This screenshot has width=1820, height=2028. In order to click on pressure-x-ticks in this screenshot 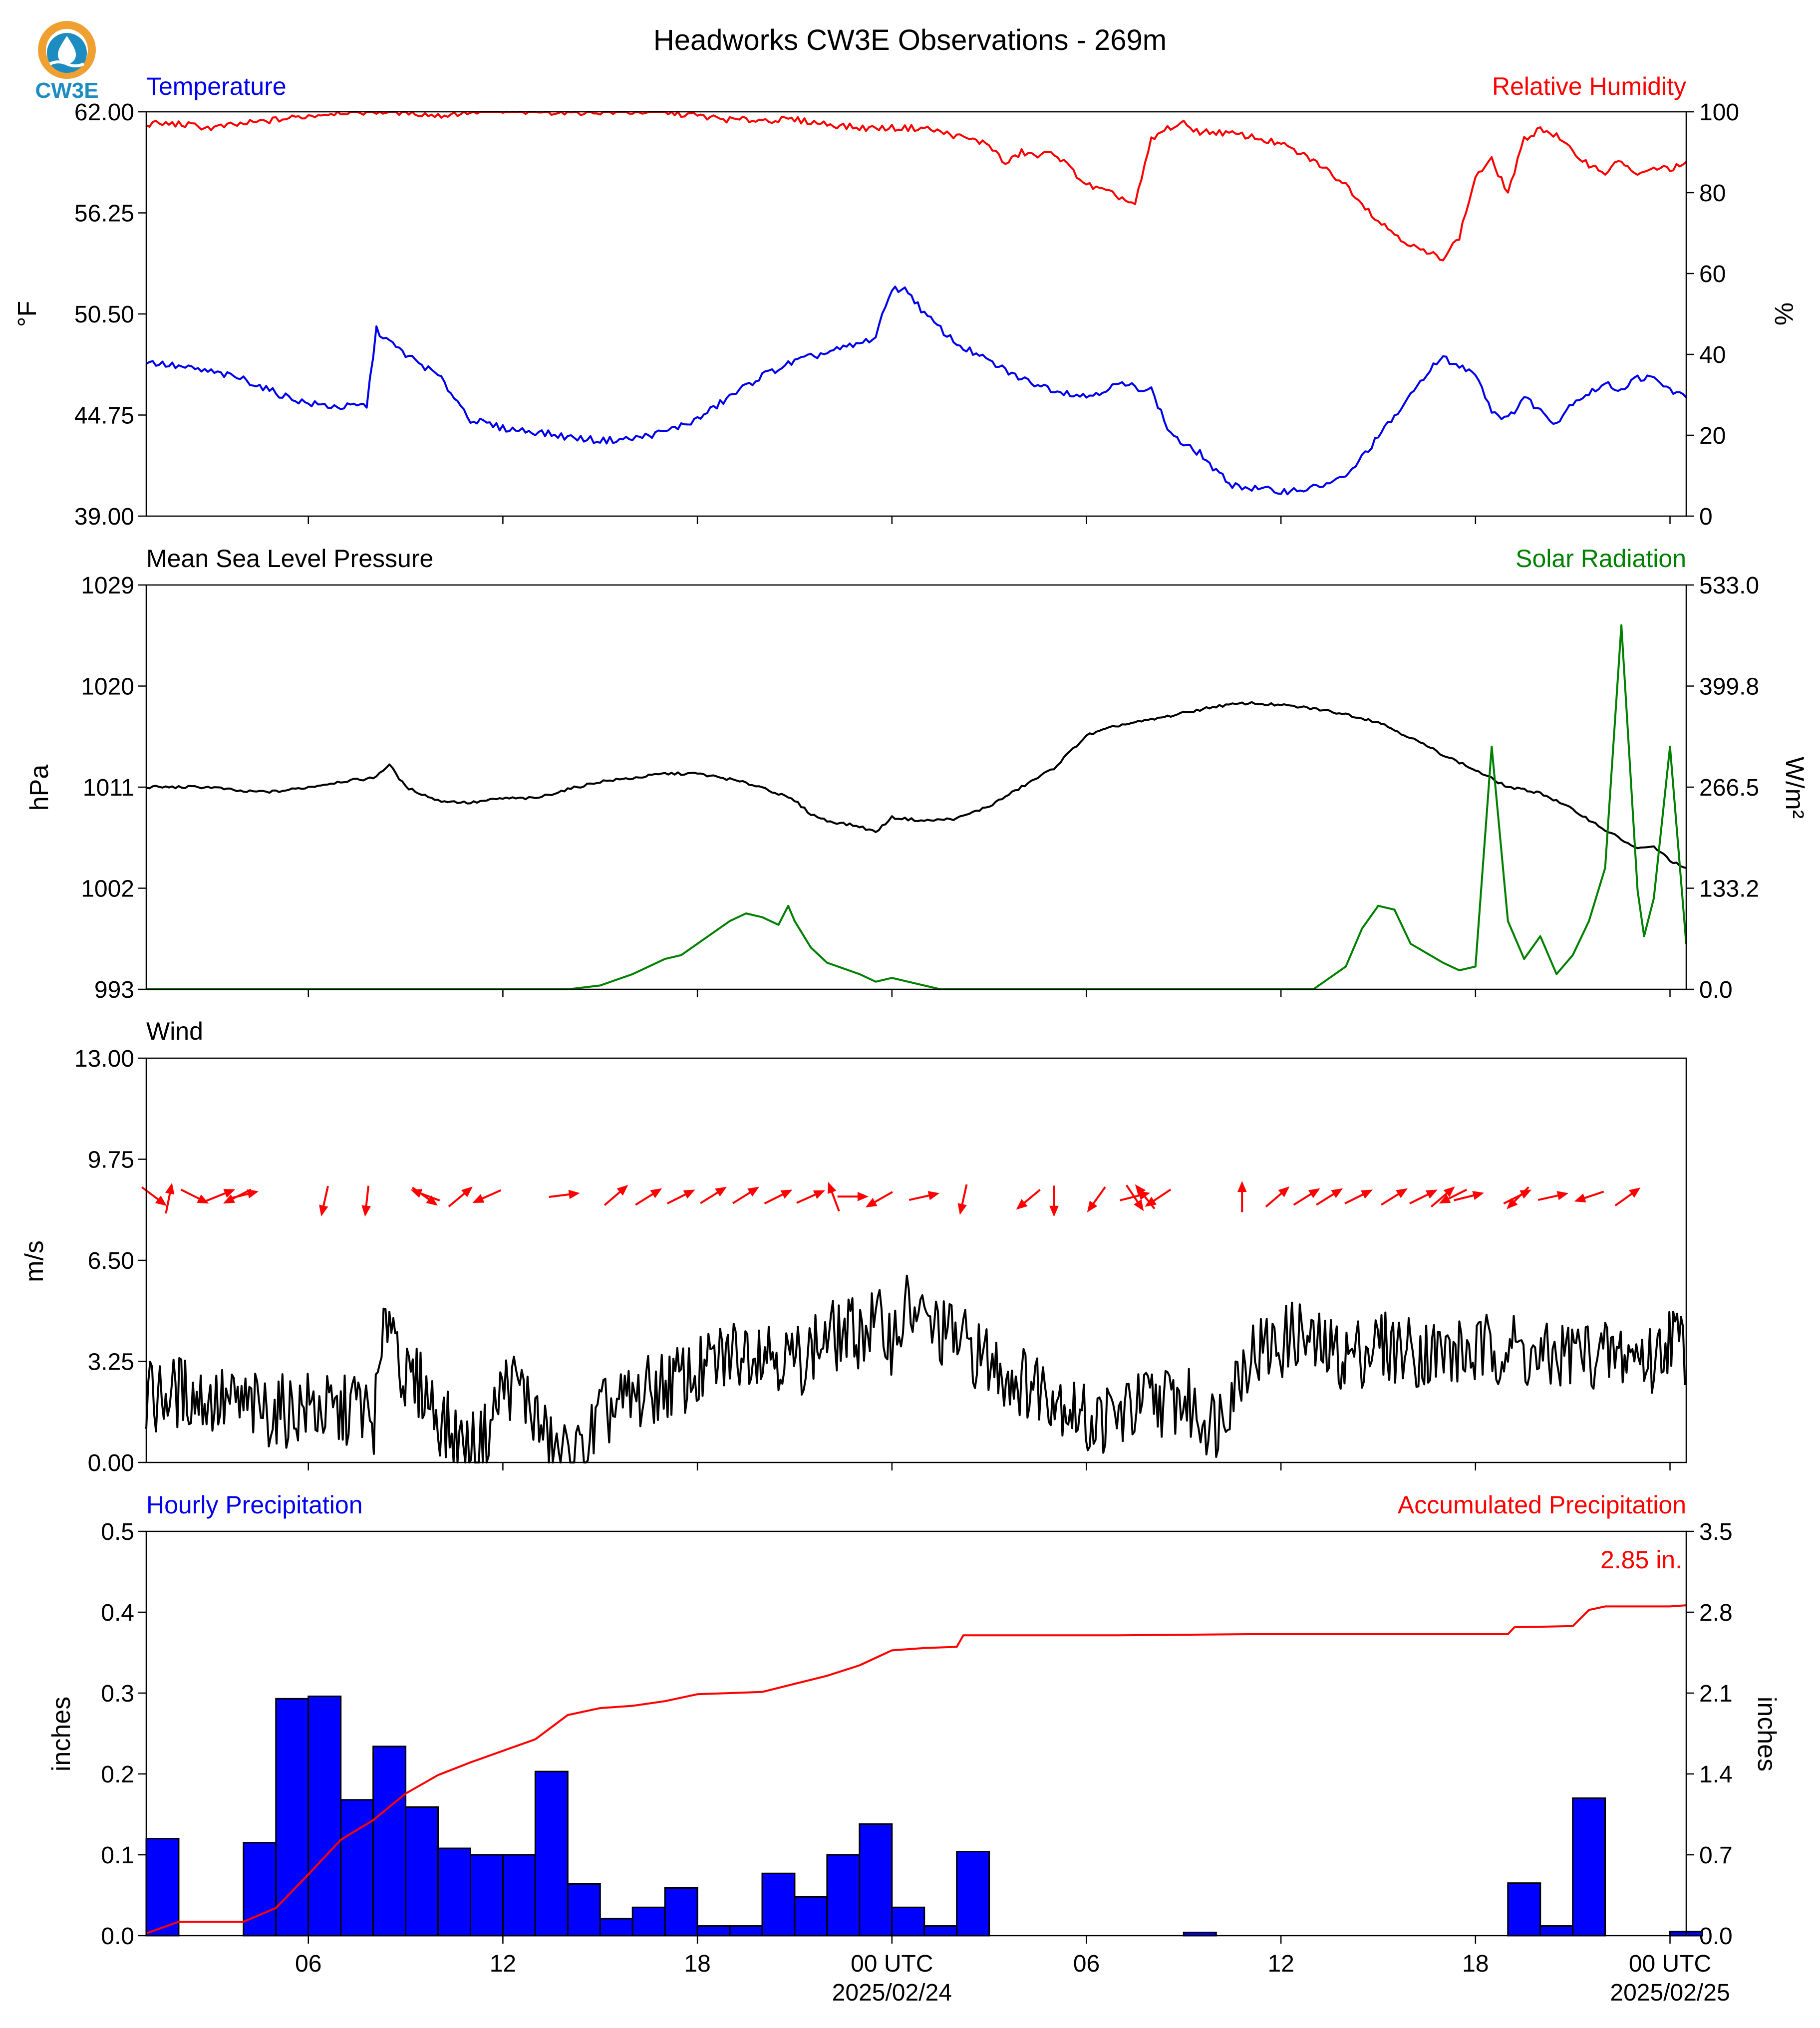, I will do `click(989, 993)`.